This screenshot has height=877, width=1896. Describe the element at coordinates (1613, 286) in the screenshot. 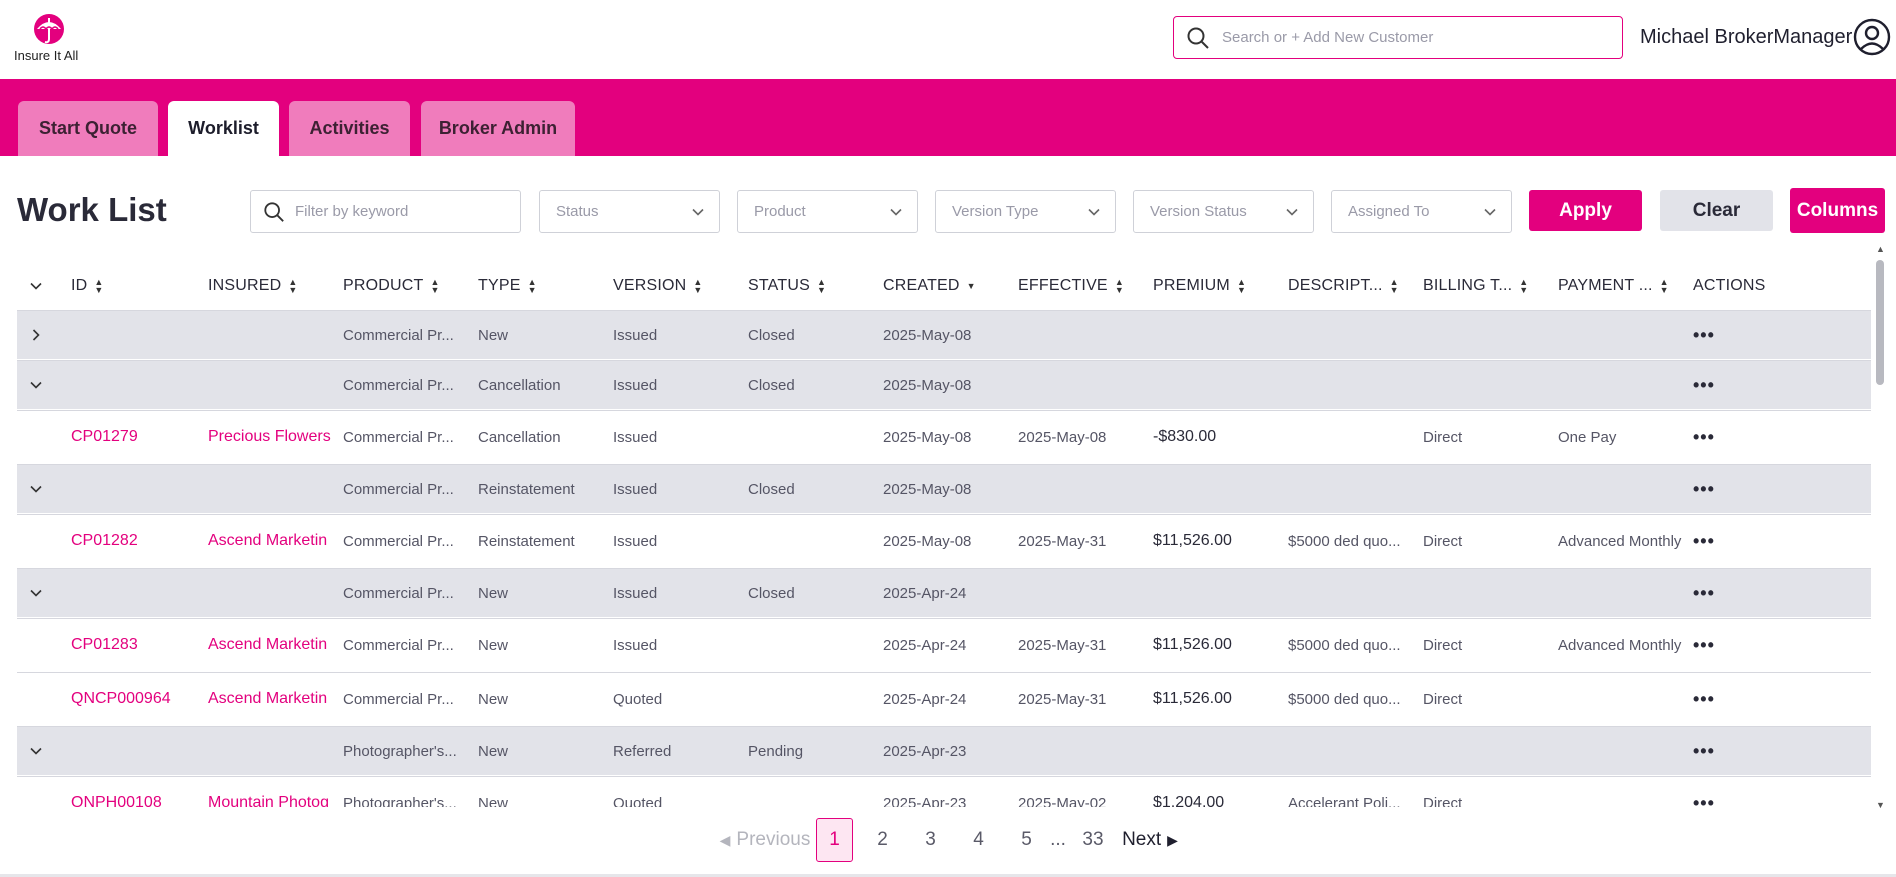

I see `column-header-payment: PAYMENT ... ▲ ▼` at that location.